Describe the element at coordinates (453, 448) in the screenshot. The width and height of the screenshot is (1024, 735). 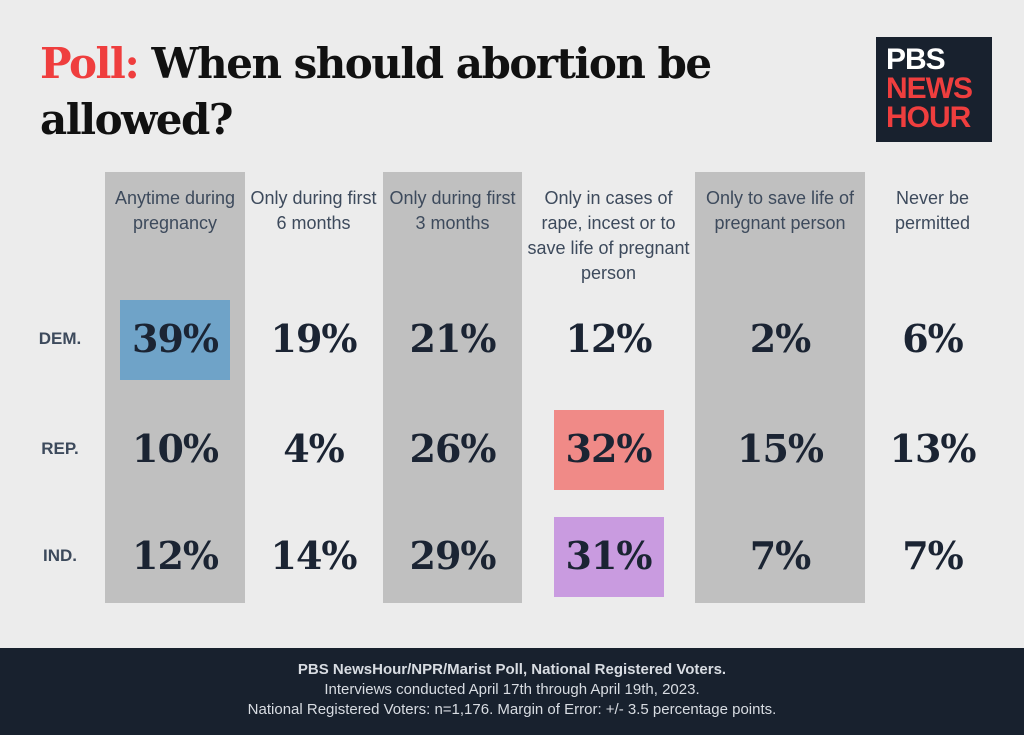
I see `value-cell: 26%` at that location.